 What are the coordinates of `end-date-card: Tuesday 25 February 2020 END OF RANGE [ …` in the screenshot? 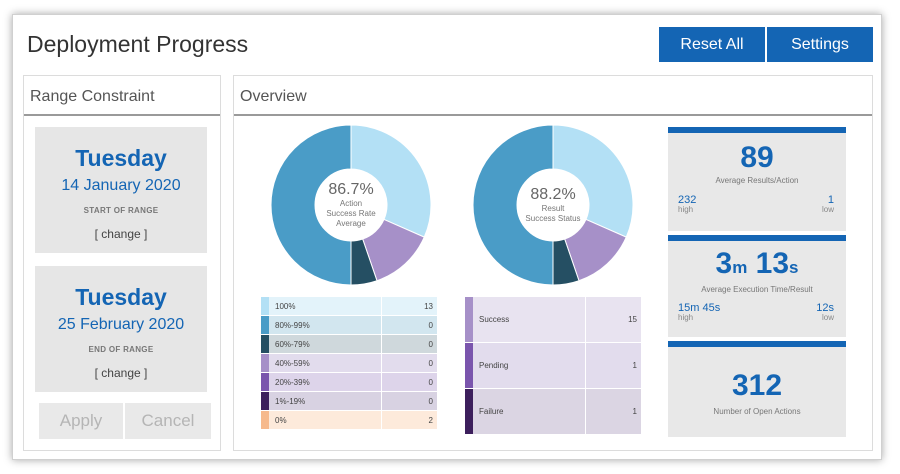 It's located at (121, 329).